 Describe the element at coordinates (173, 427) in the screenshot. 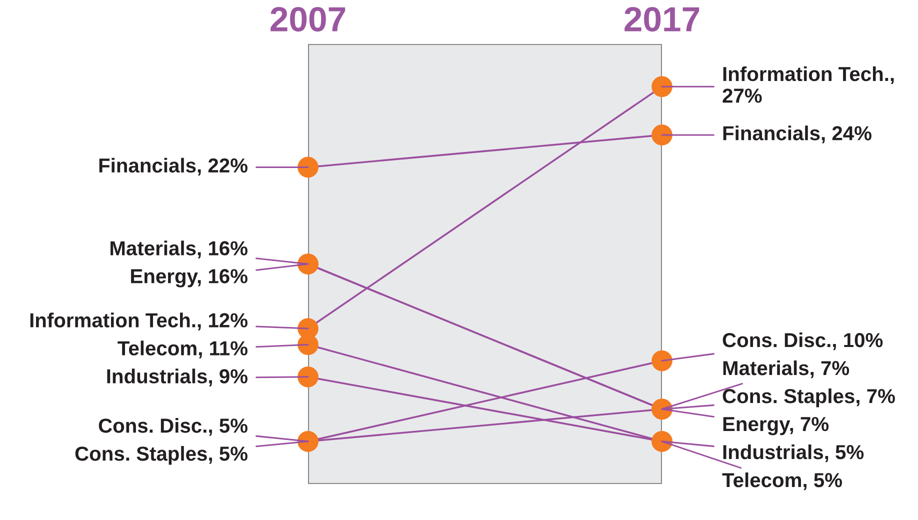

I see `data-label: Cons. Disc., 5%` at that location.